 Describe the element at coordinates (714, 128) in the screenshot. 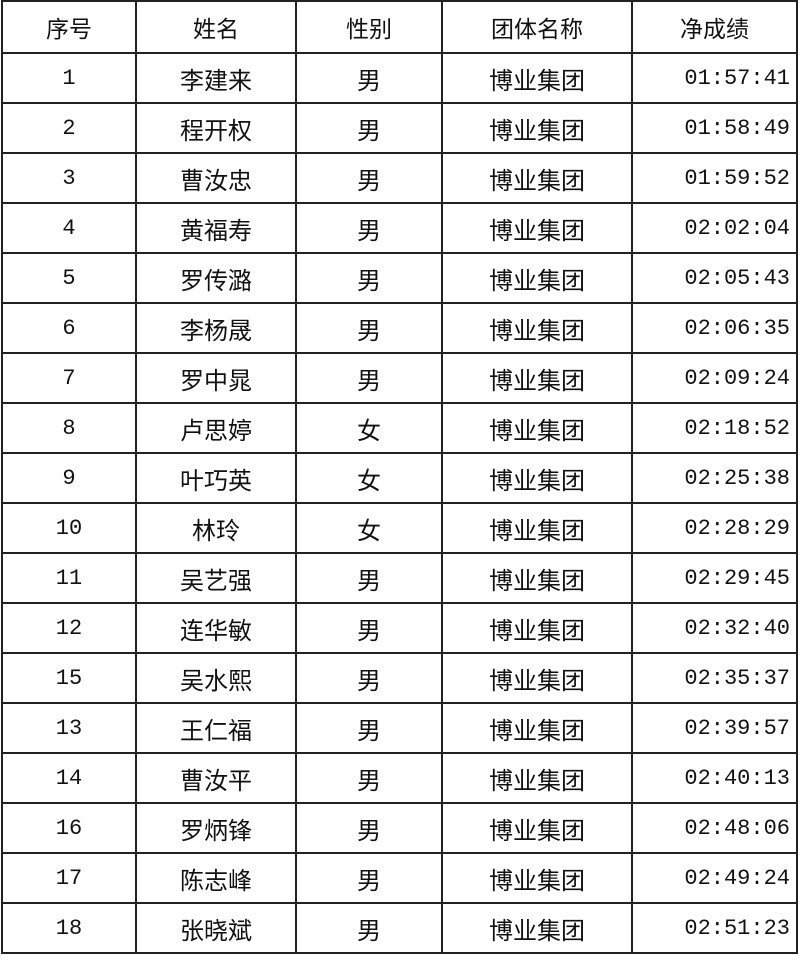

I see `cell-net-time: 01:58:49` at that location.